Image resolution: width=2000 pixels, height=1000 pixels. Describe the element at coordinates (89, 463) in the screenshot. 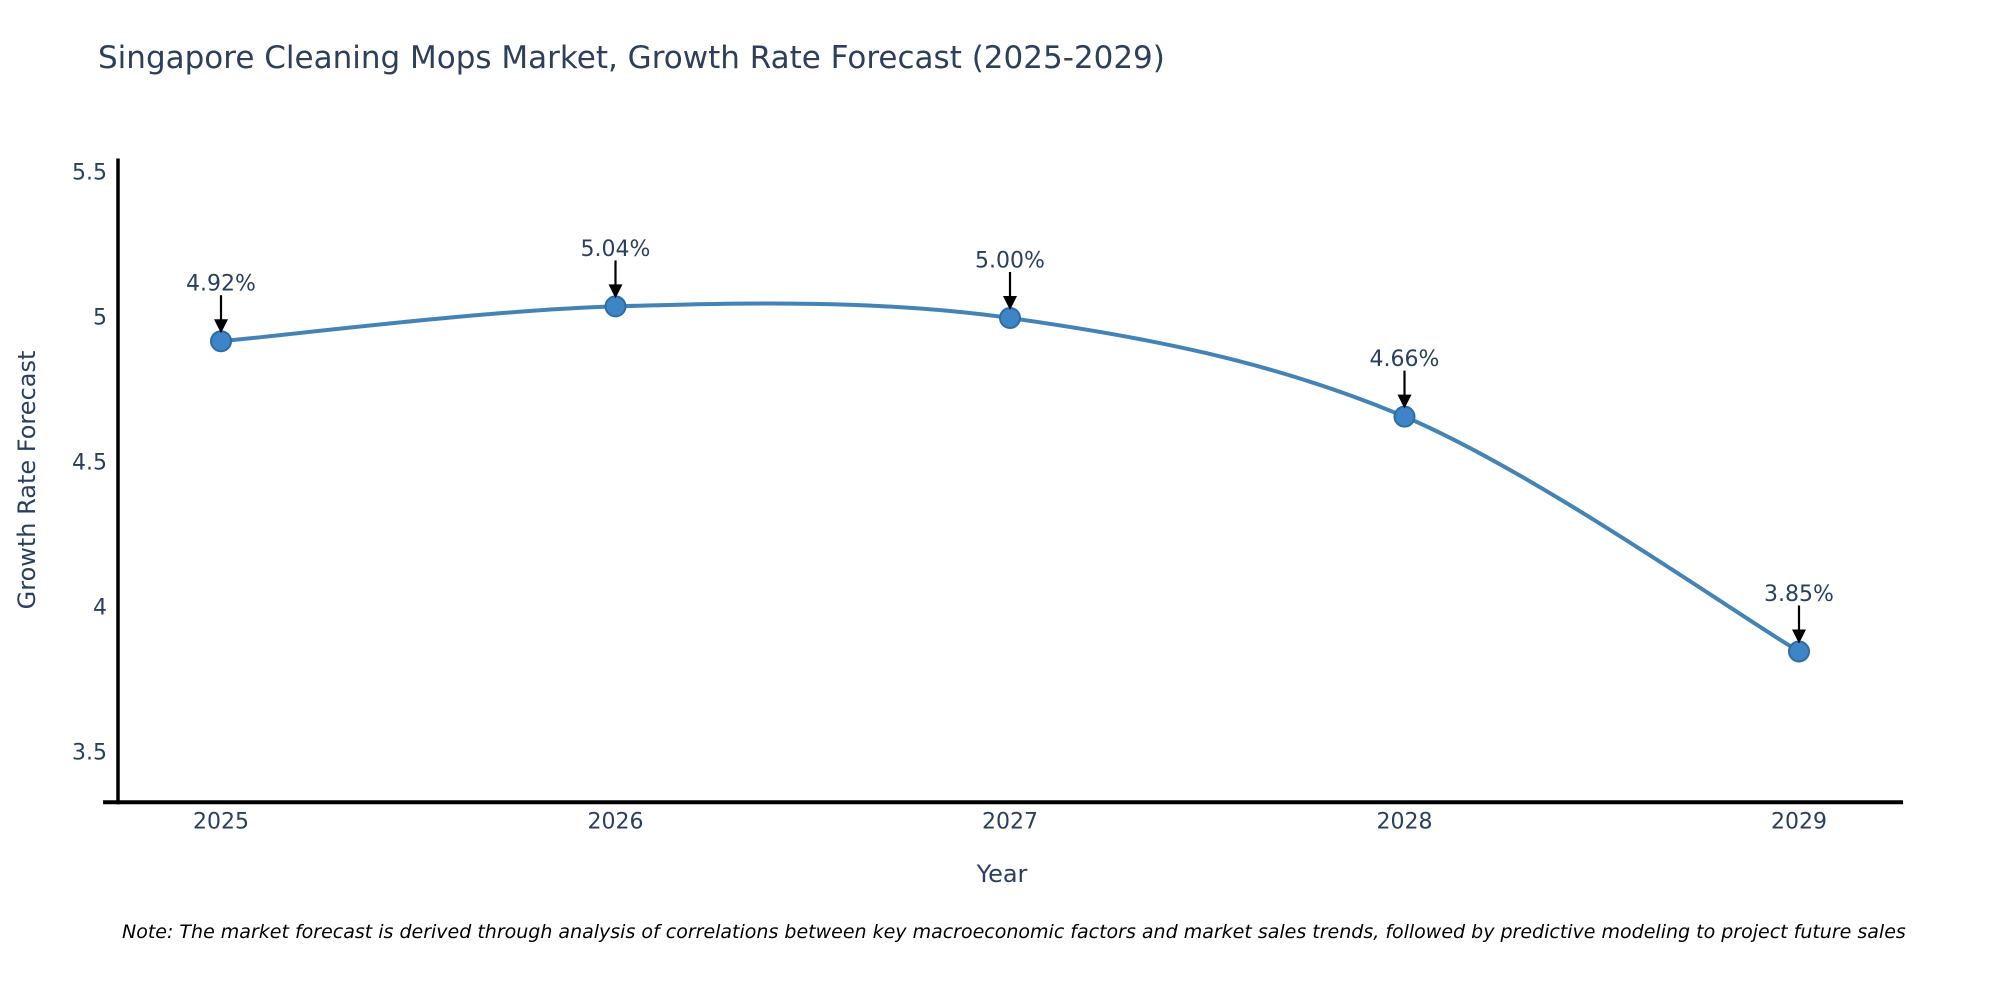

I see `y-tick-label: 4.5` at that location.